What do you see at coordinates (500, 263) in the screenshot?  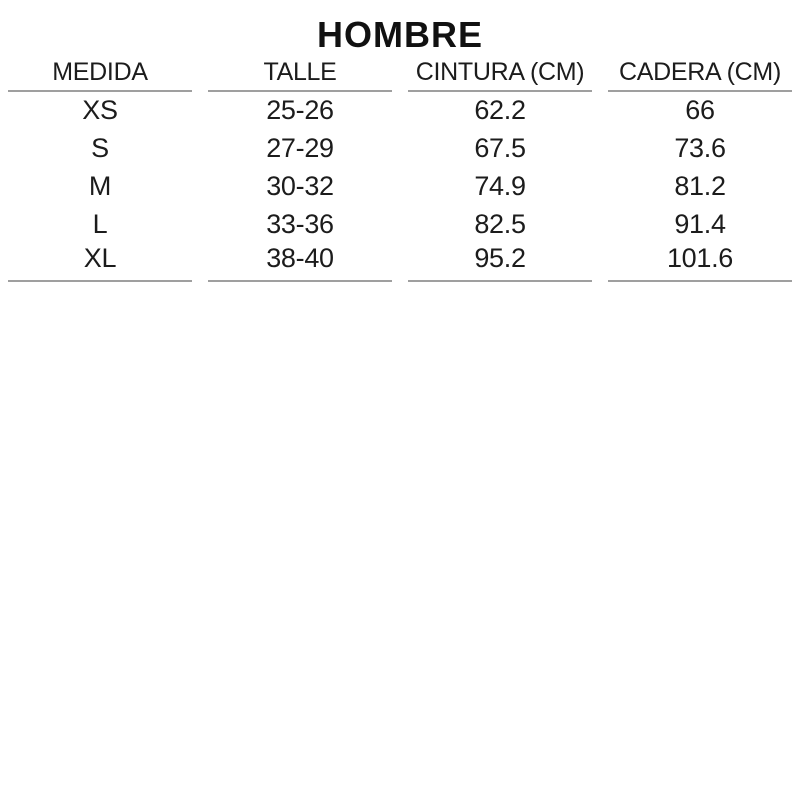 I see `cell-cintura: 95.2` at bounding box center [500, 263].